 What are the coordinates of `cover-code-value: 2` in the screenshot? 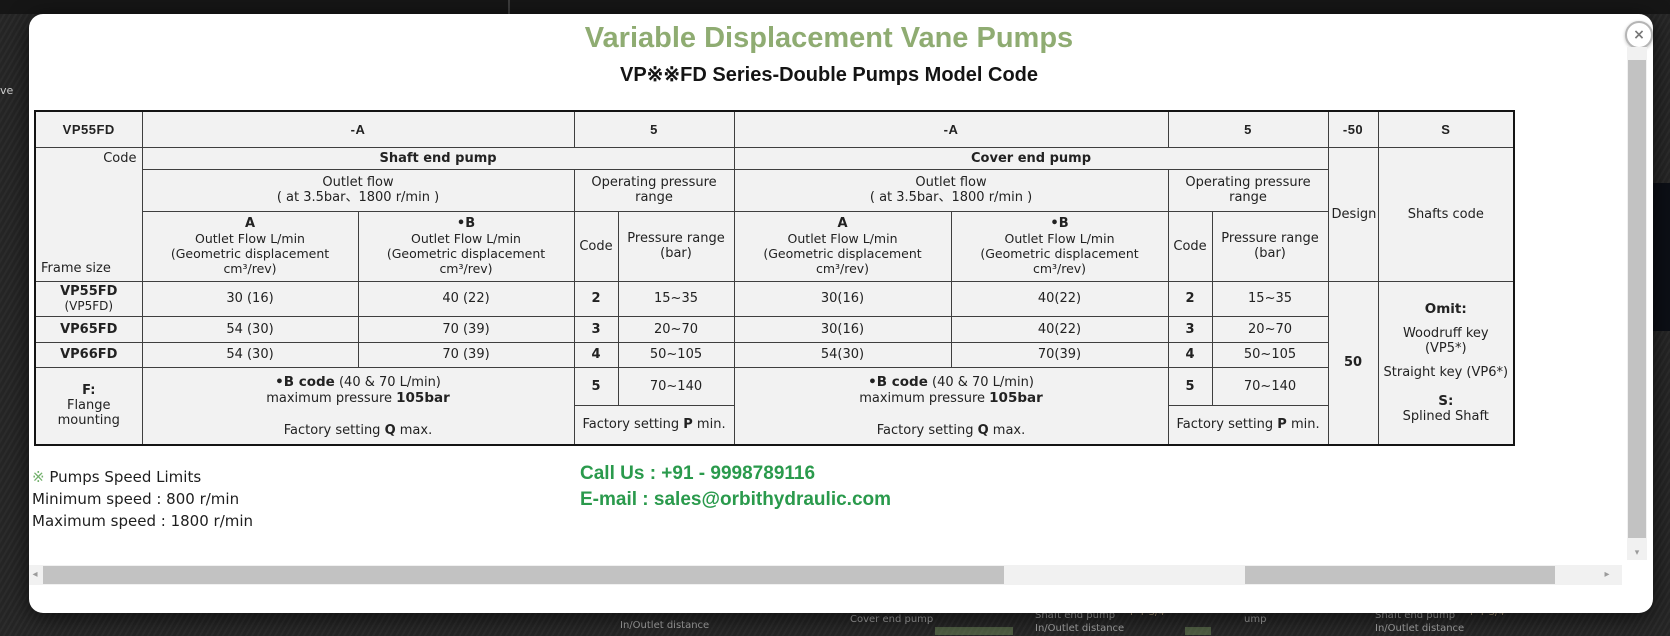 It's located at (1190, 298).